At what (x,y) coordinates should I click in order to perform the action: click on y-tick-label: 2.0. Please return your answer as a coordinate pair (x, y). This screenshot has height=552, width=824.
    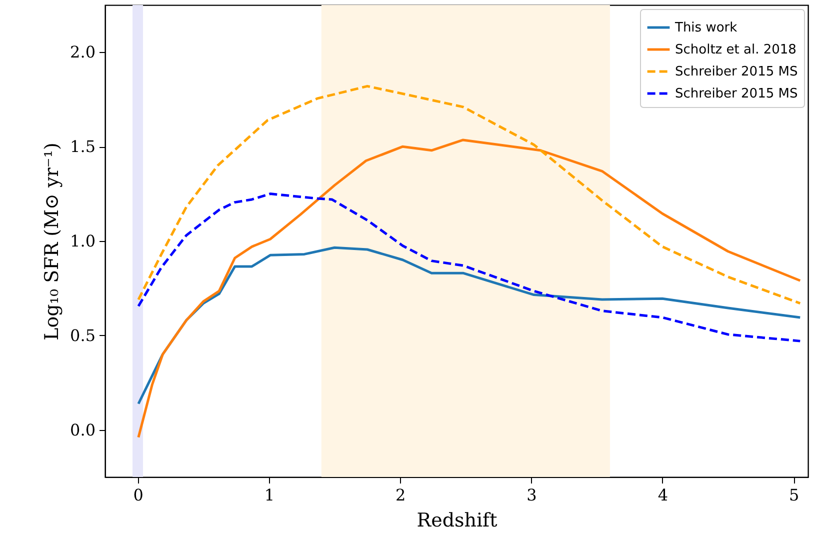
    Looking at the image, I should click on (83, 52).